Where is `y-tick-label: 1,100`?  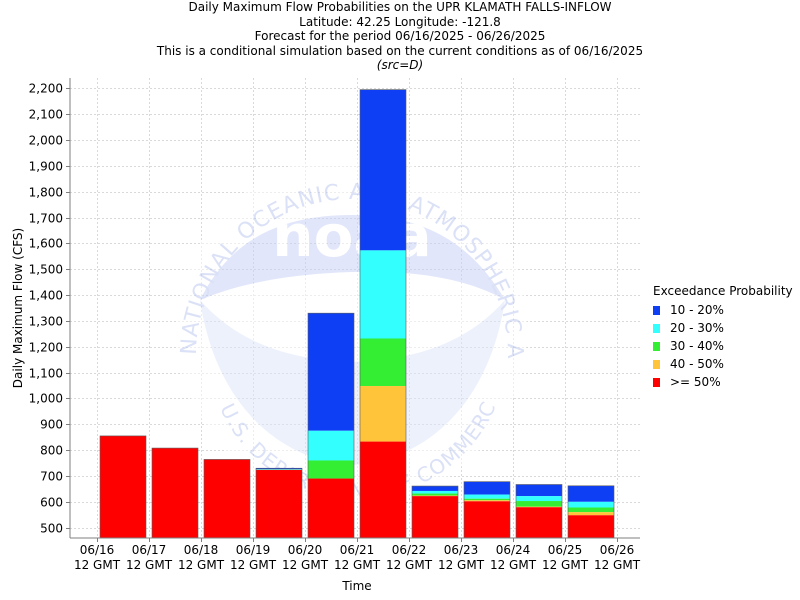 y-tick-label: 1,100 is located at coordinates (46, 374).